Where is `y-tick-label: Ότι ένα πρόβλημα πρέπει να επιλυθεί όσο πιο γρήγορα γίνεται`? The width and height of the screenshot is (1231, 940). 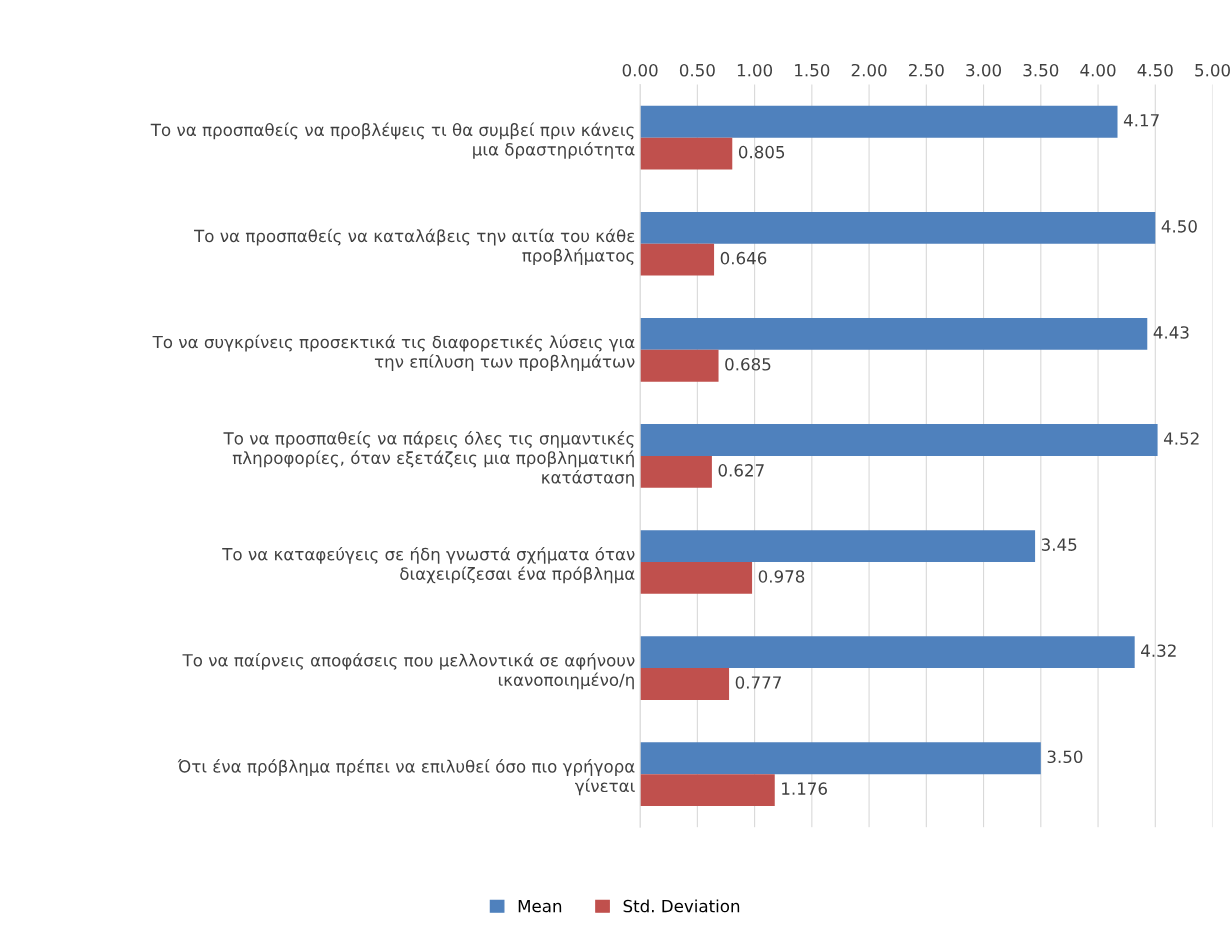
y-tick-label: Ότι ένα πρόβλημα πρέπει να επιλυθεί όσο πιο γρήγορα γίνεται is located at coordinates (406, 777).